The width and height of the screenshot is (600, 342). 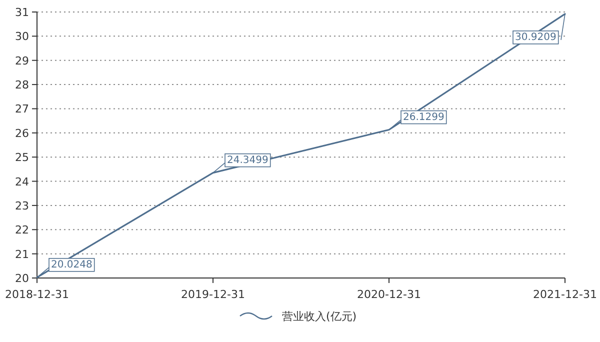 I want to click on y-tick-label: 21, so click(x=22, y=254).